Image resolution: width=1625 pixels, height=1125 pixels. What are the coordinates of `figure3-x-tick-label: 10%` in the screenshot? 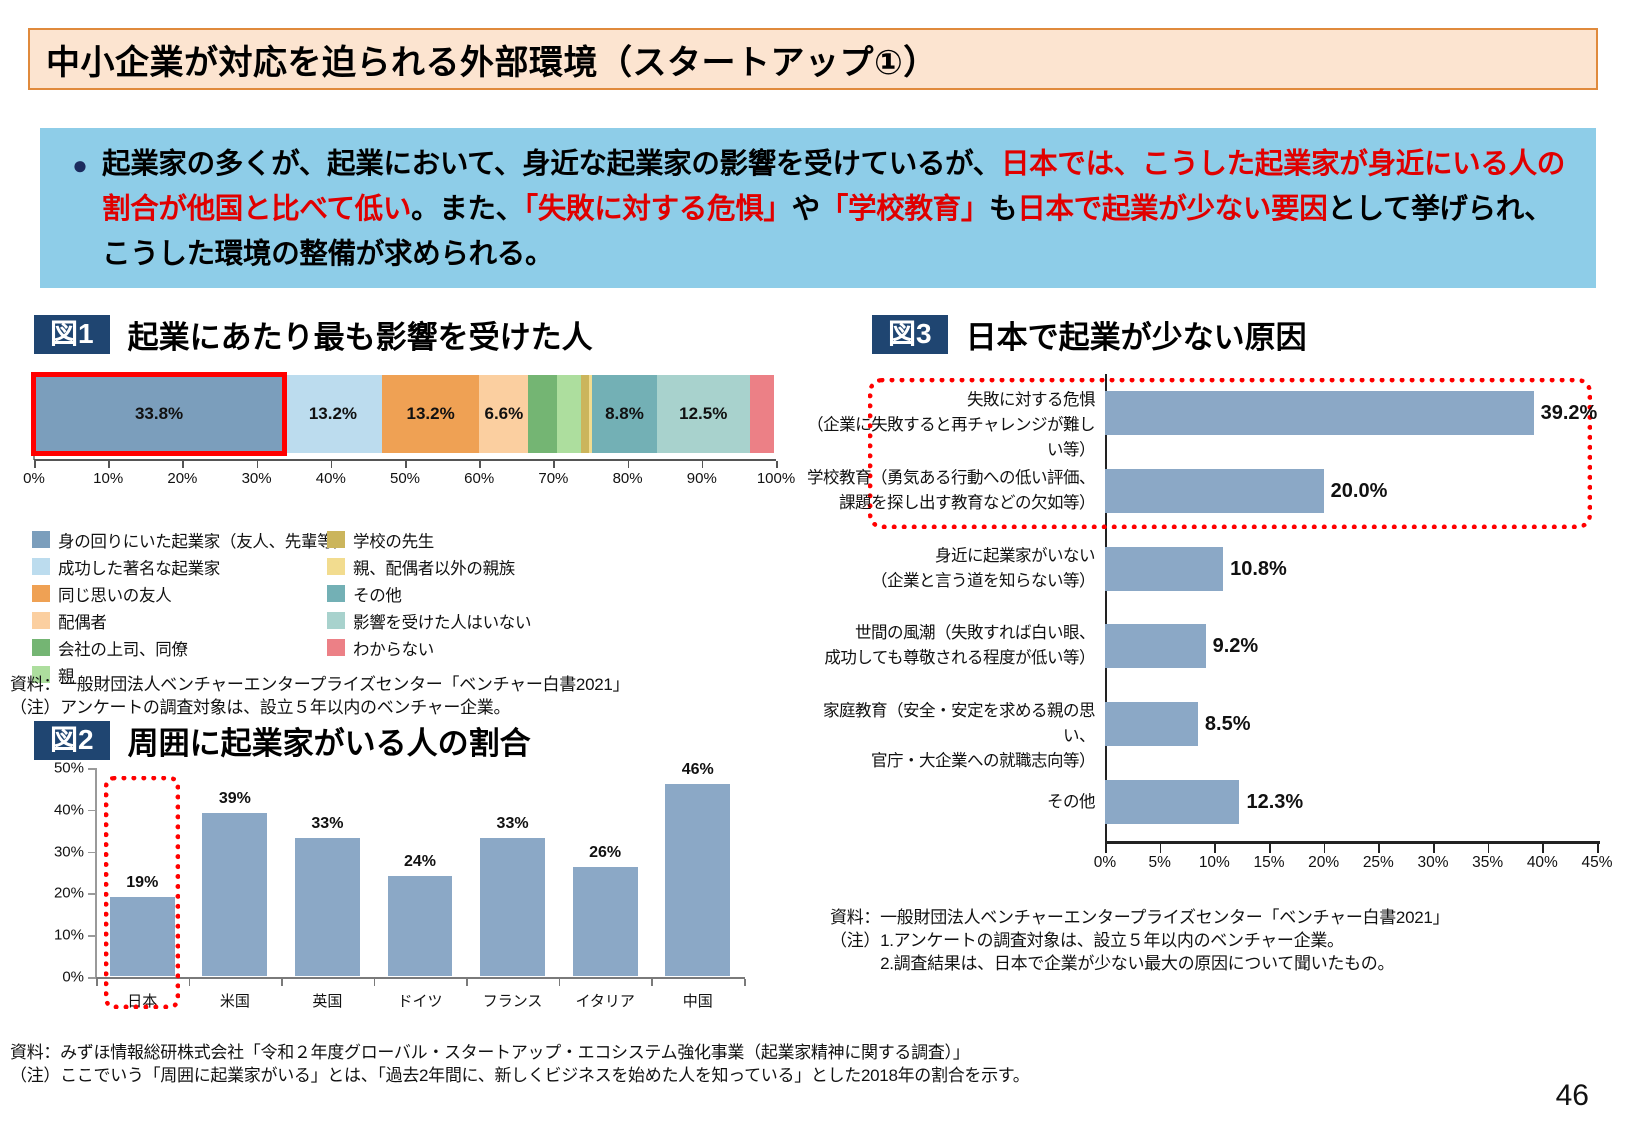 It's located at (1214, 862).